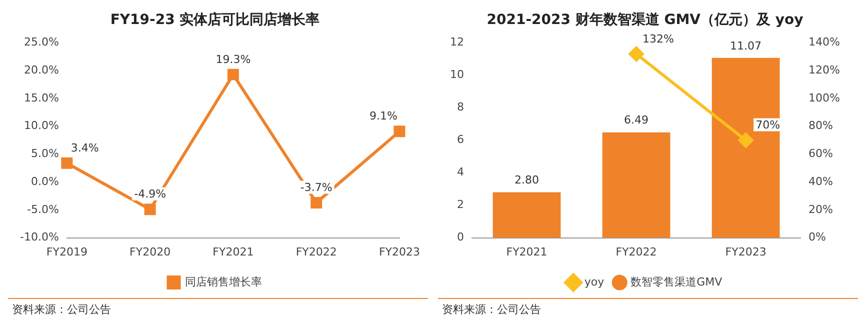  I want to click on data-label: -4.9%, so click(150, 194).